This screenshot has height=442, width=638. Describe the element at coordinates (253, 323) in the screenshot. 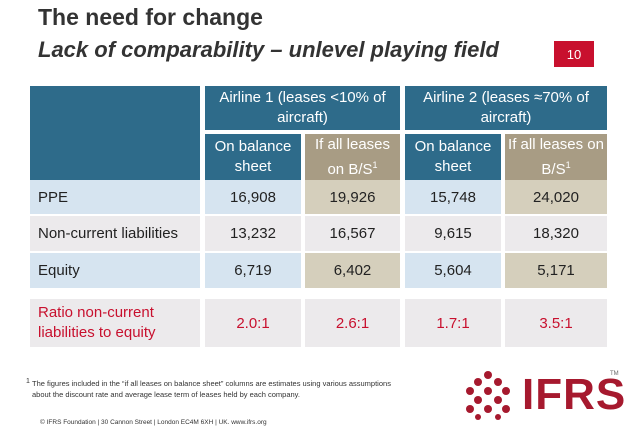

I see `ratio-cell: 2.0:1` at that location.